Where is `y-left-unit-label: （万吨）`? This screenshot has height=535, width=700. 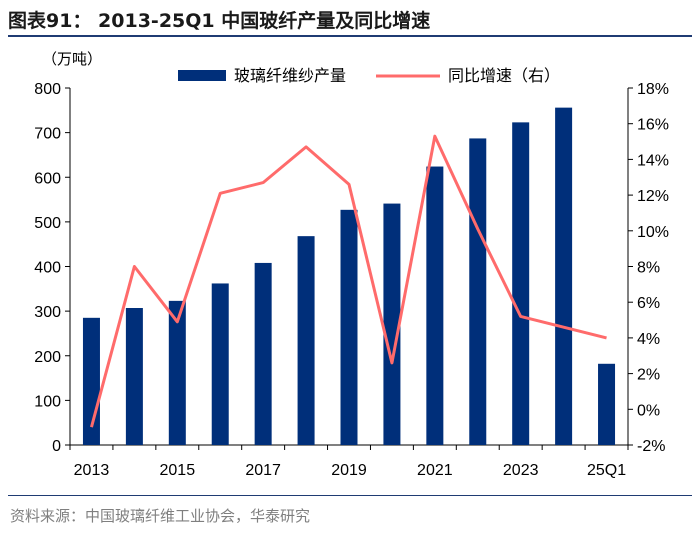 y-left-unit-label: （万吨） is located at coordinates (72, 59).